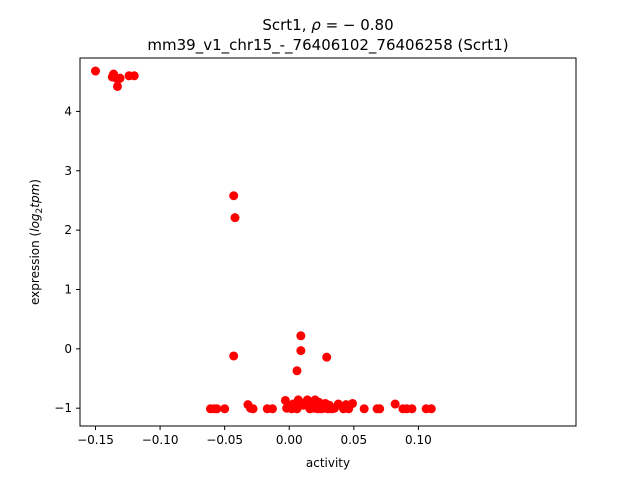  What do you see at coordinates (68, 230) in the screenshot?
I see `y-tick-label: 2` at bounding box center [68, 230].